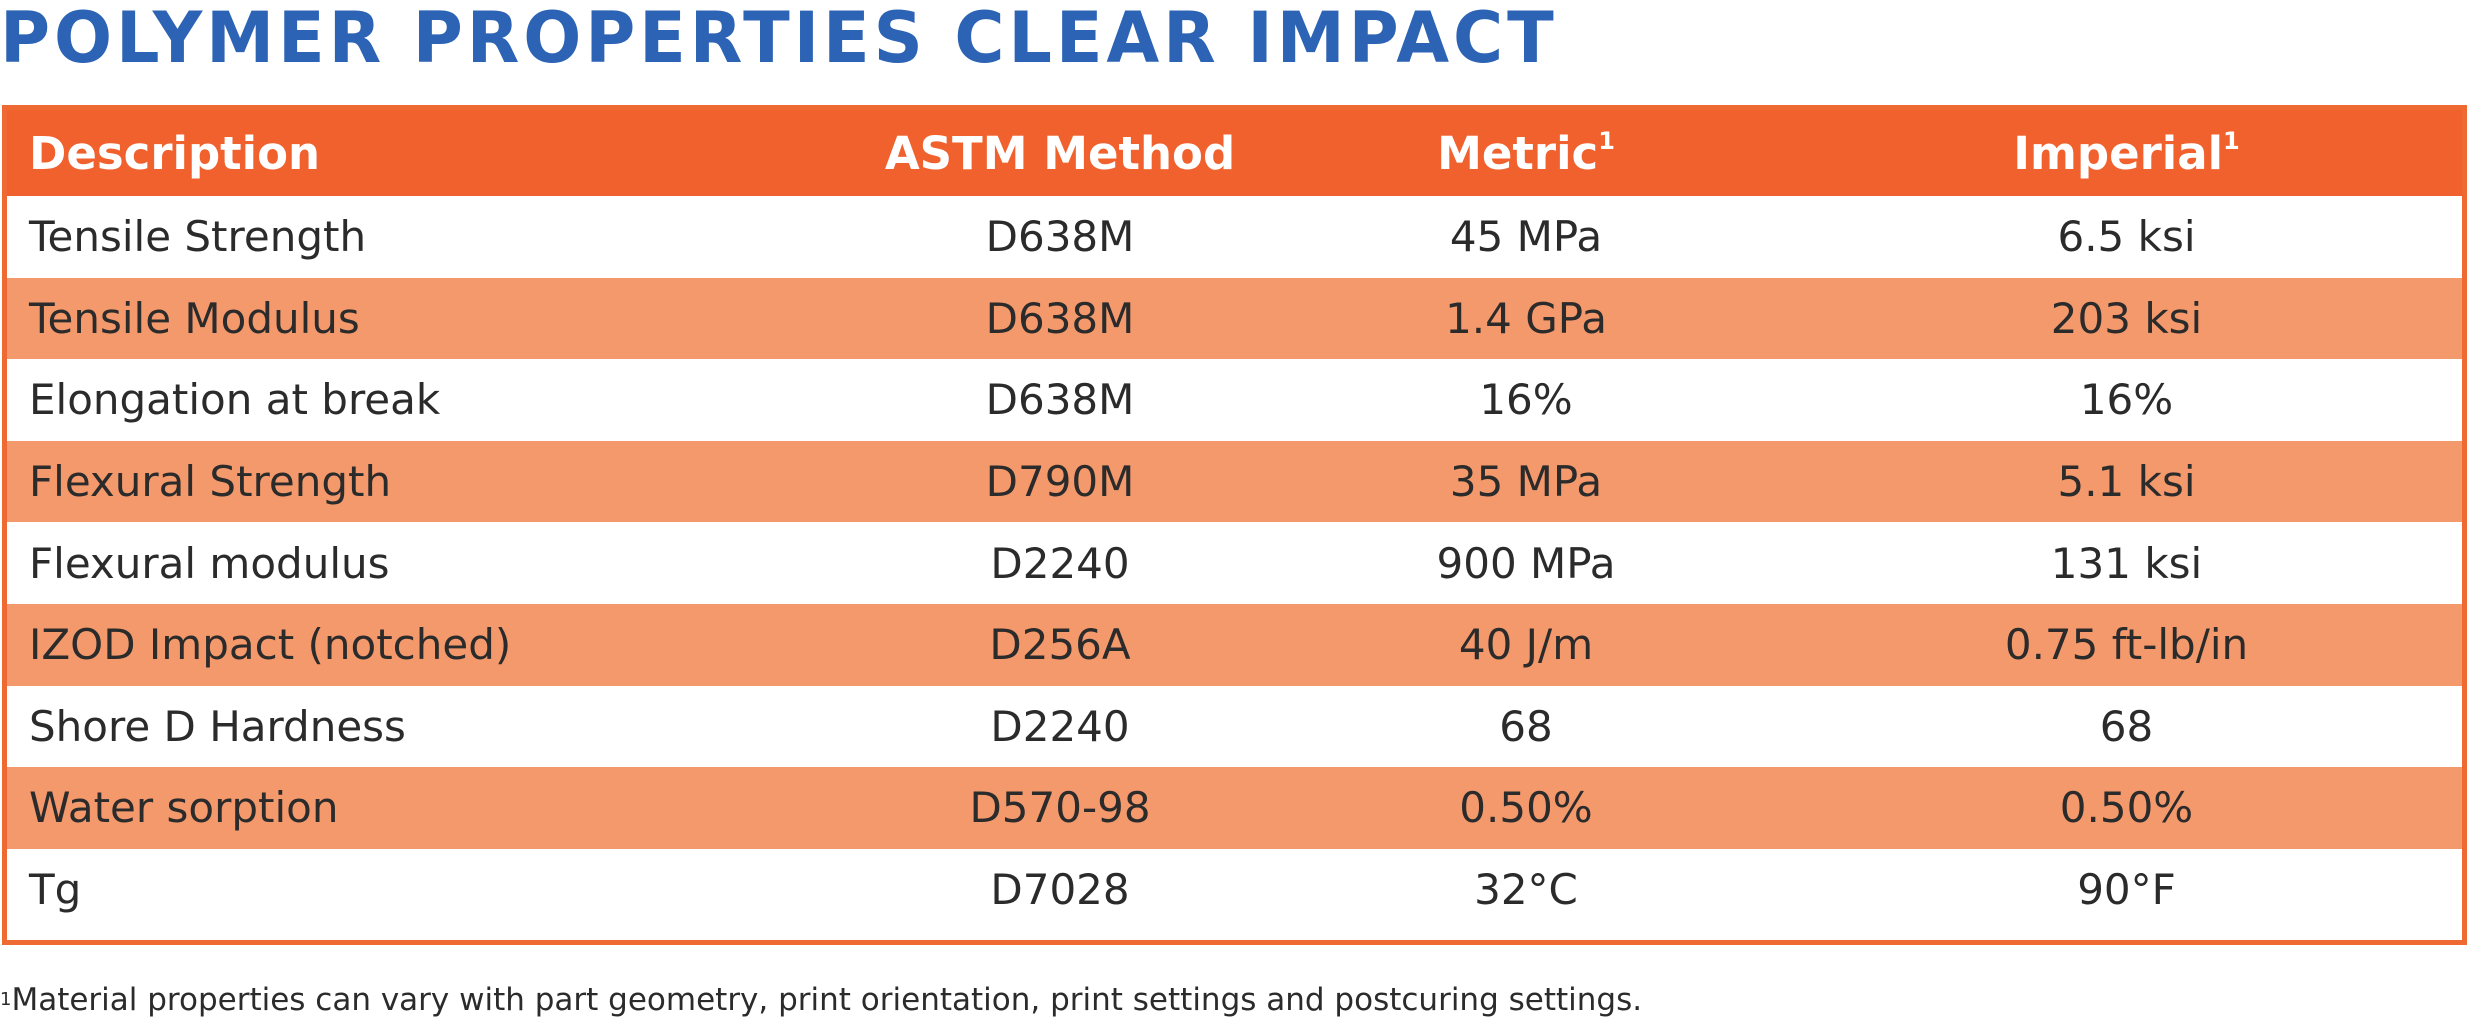 The height and width of the screenshot is (1024, 2473). Describe the element at coordinates (2126, 482) in the screenshot. I see `cell-imperial: 5.1 ksi` at that location.